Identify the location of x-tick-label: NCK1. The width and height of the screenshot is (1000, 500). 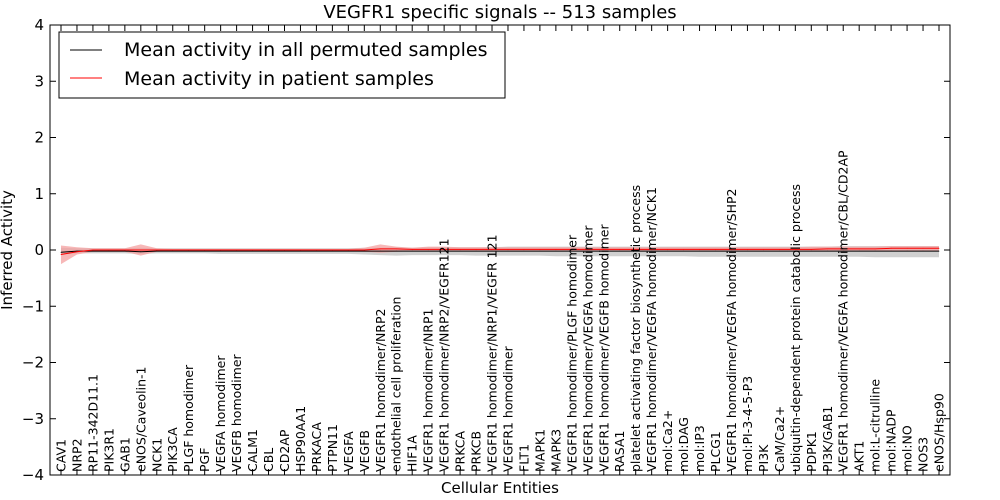
(156, 455).